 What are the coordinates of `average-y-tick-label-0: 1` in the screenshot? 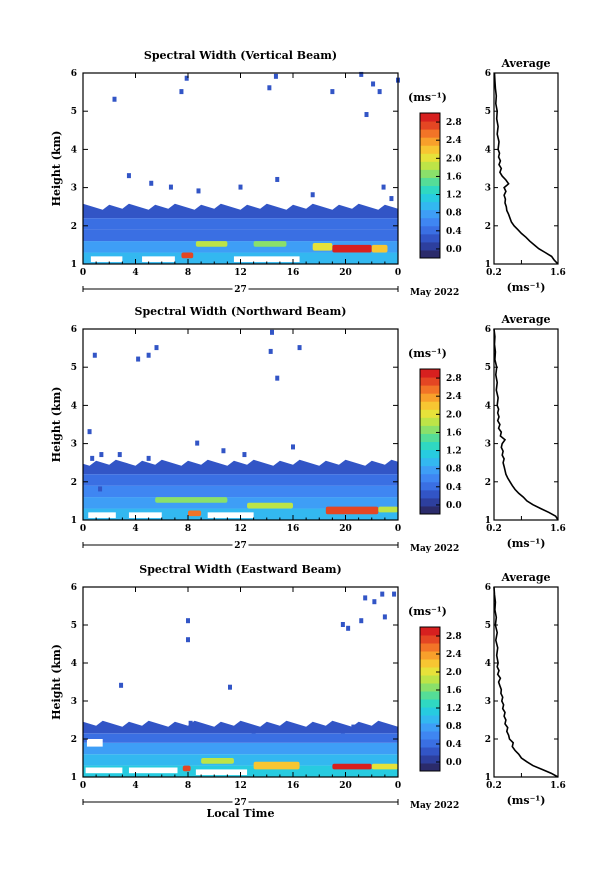 It's located at (488, 521).